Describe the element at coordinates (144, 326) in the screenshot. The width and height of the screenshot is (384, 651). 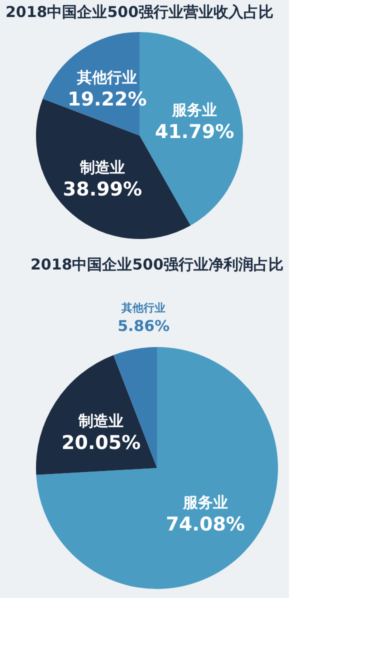
I see `data-label: 5.86%` at that location.